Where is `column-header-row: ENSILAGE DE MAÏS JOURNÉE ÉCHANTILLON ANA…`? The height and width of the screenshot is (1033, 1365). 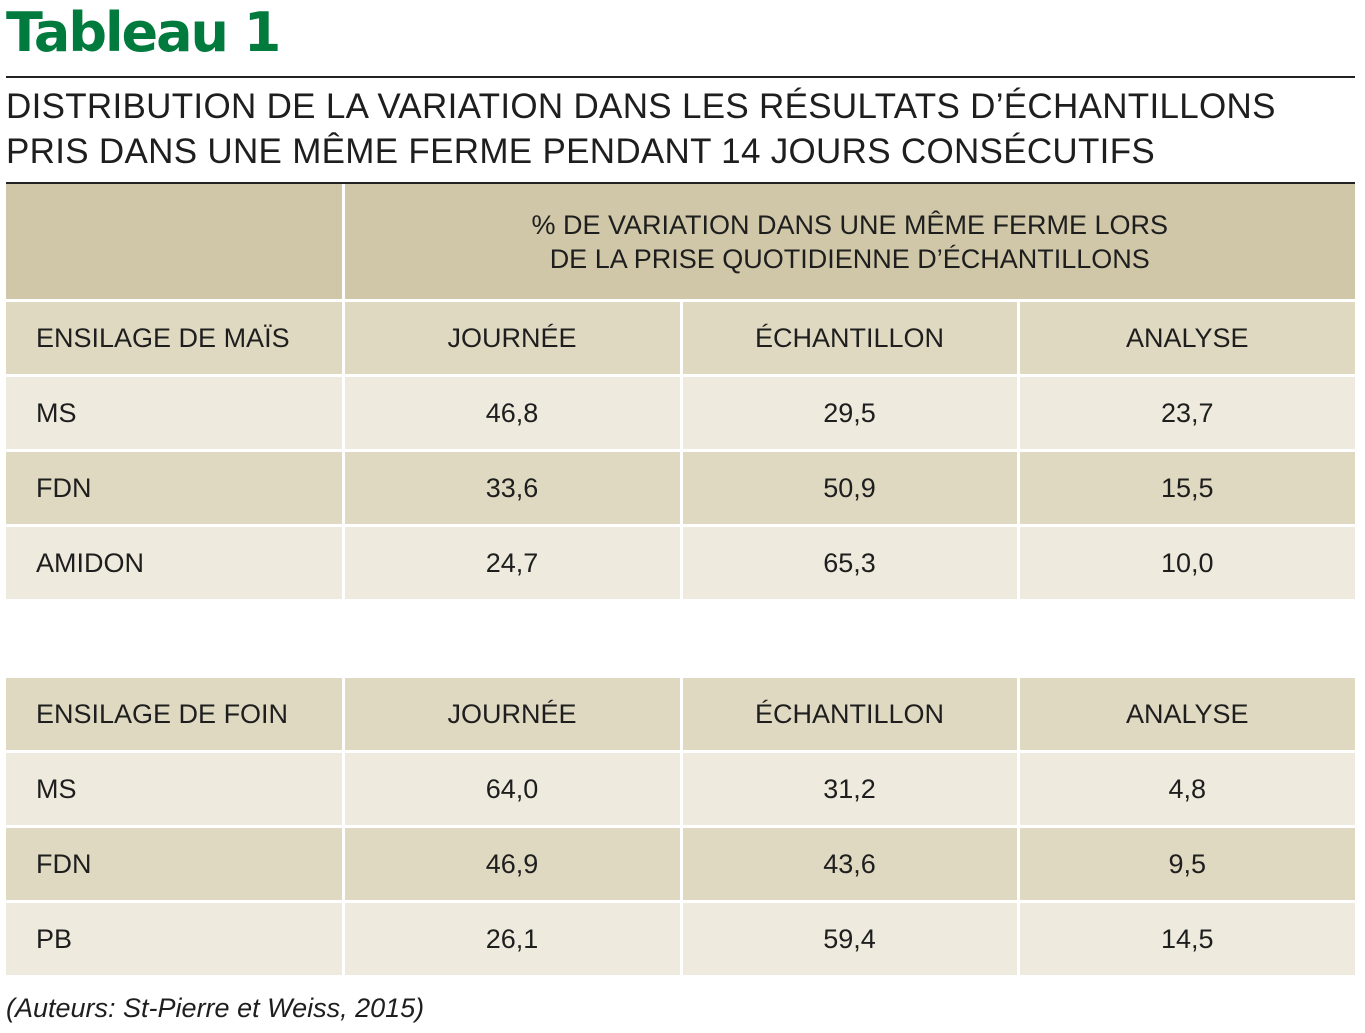
column-header-row: ENSILAGE DE MAÏS JOURNÉE ÉCHANTILLON ANA… is located at coordinates (681, 338).